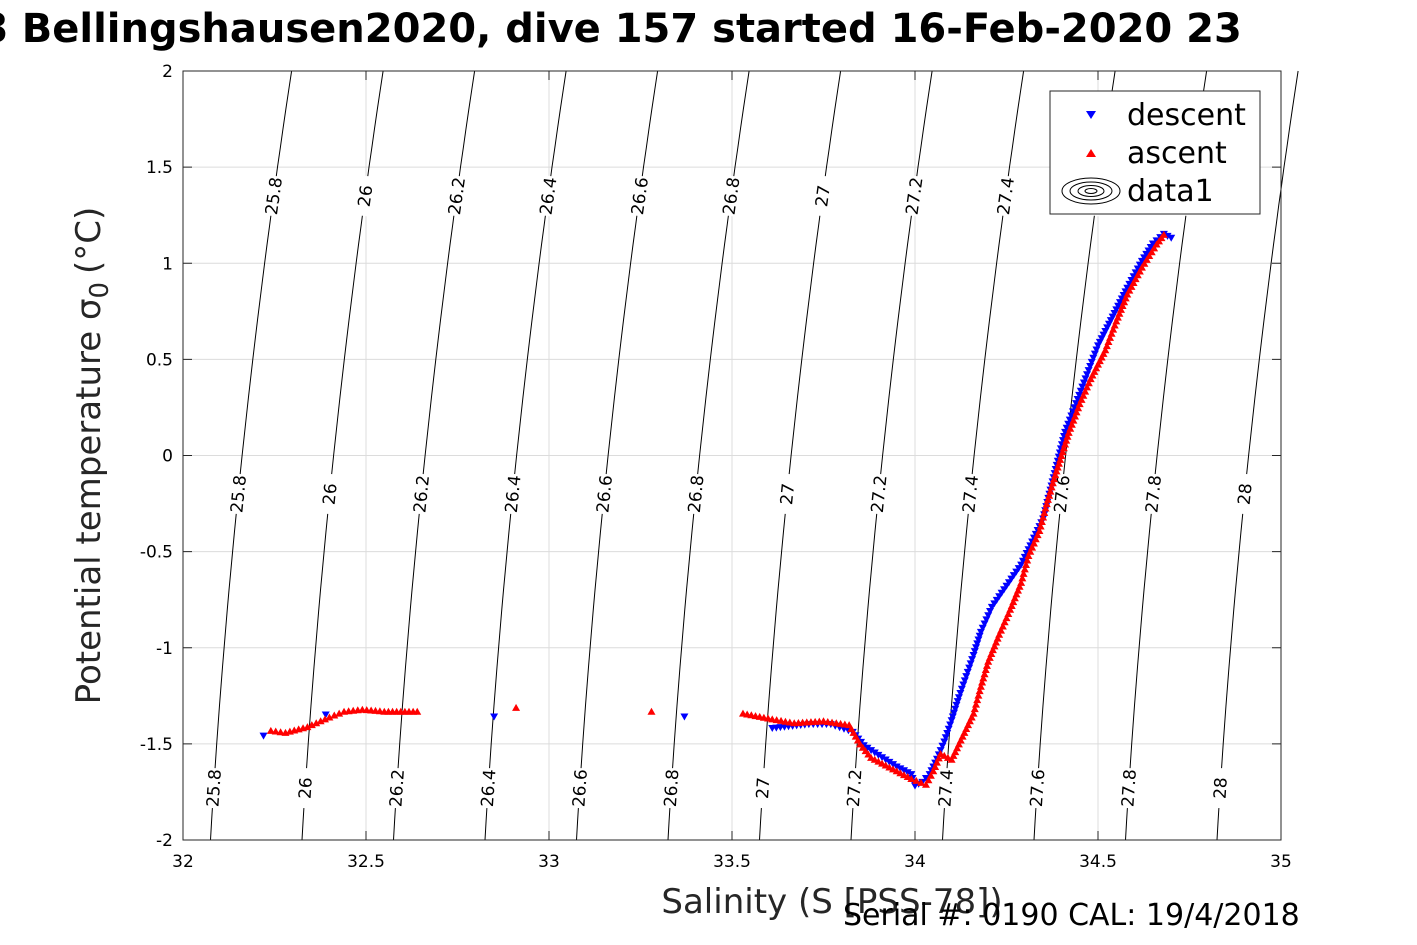 The image size is (1417, 945). Describe the element at coordinates (164, 841) in the screenshot. I see `y-tick-label: -2` at that location.